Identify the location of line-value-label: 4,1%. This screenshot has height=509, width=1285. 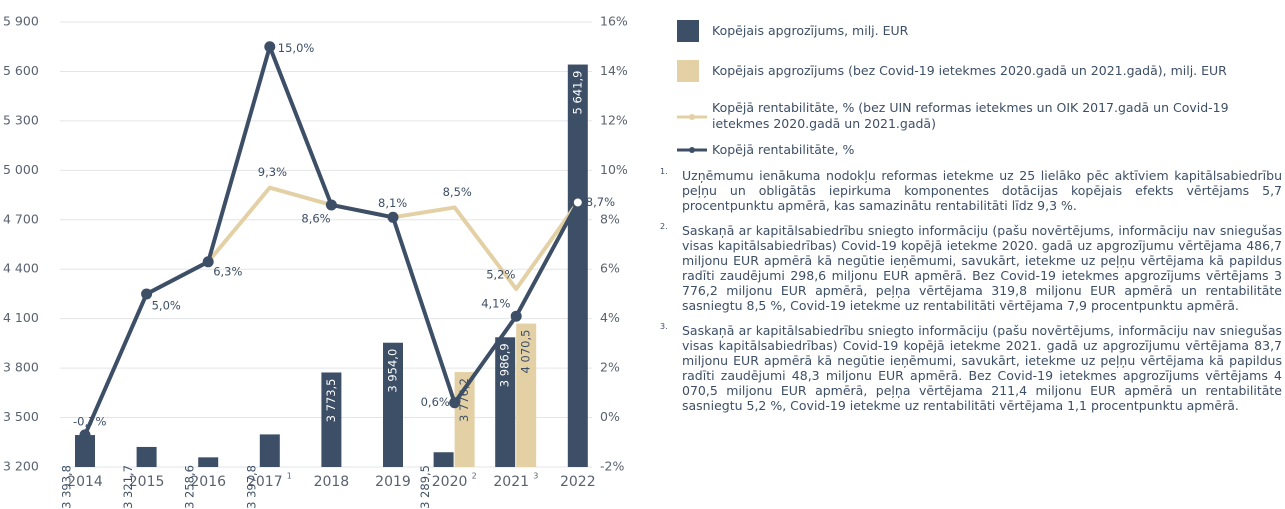
(495, 304).